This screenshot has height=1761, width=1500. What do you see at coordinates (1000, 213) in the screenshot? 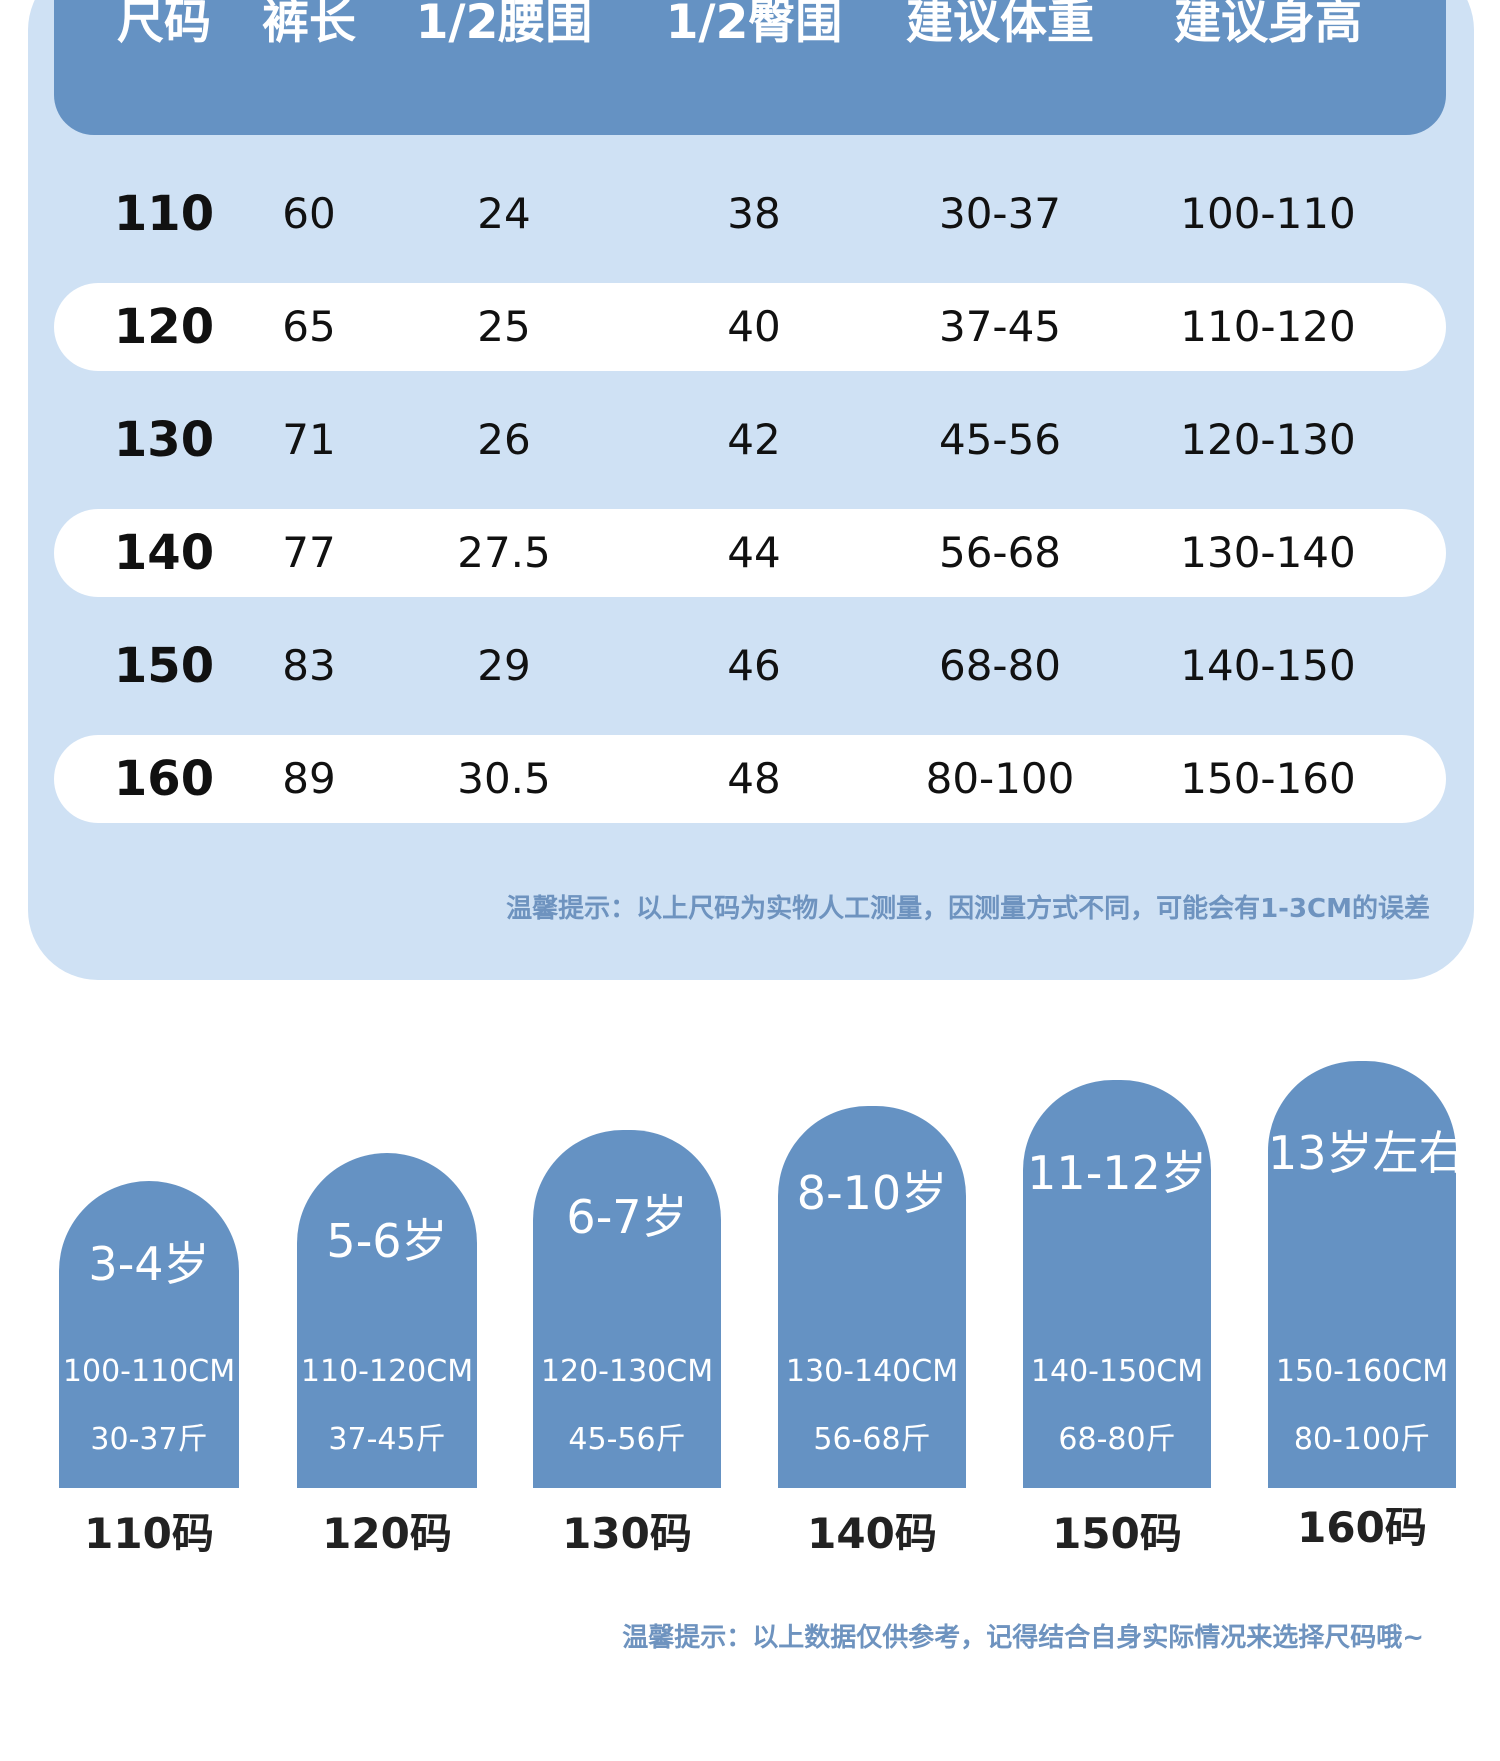
I see `cell-weight: 30-37` at bounding box center [1000, 213].